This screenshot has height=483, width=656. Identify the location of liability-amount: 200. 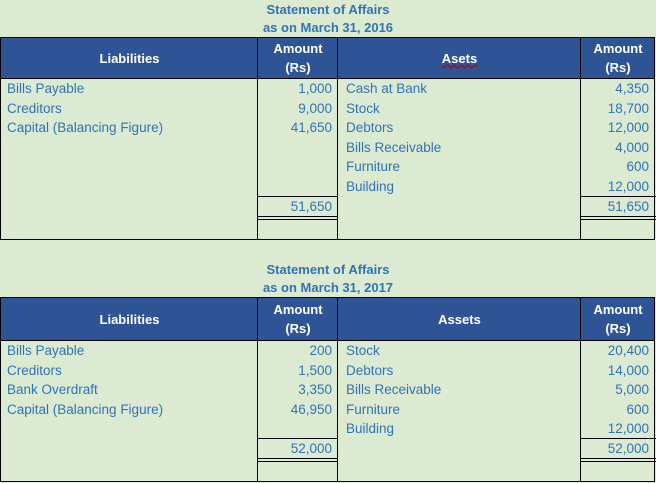
(320, 350).